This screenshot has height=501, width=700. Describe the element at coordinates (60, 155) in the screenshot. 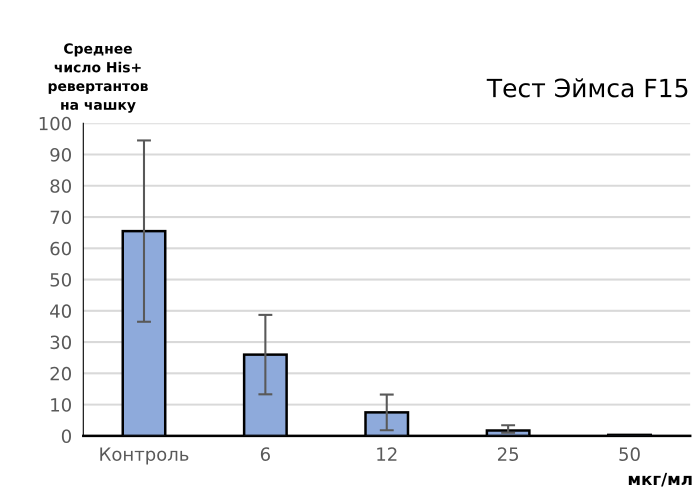

I see `y-tick-label: 90` at that location.